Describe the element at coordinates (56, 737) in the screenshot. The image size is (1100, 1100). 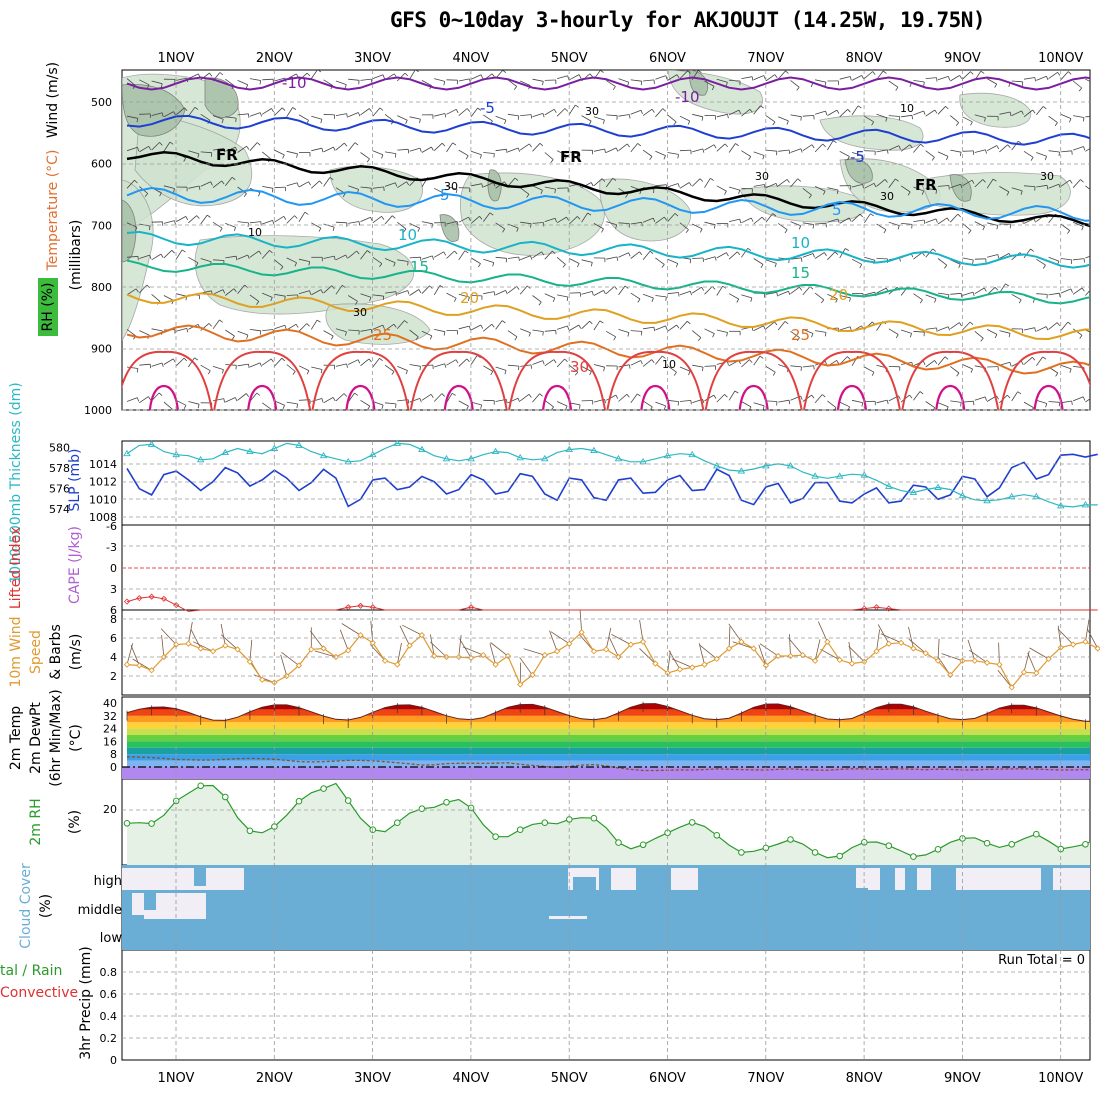
I see `minmax-label: (6hr Min/Max)` at that location.